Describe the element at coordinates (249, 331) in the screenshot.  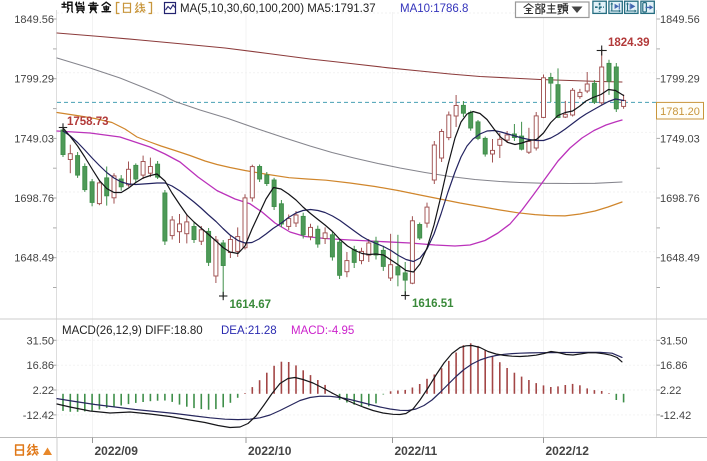
I see `svg-text: DEA:21.28` at that location.